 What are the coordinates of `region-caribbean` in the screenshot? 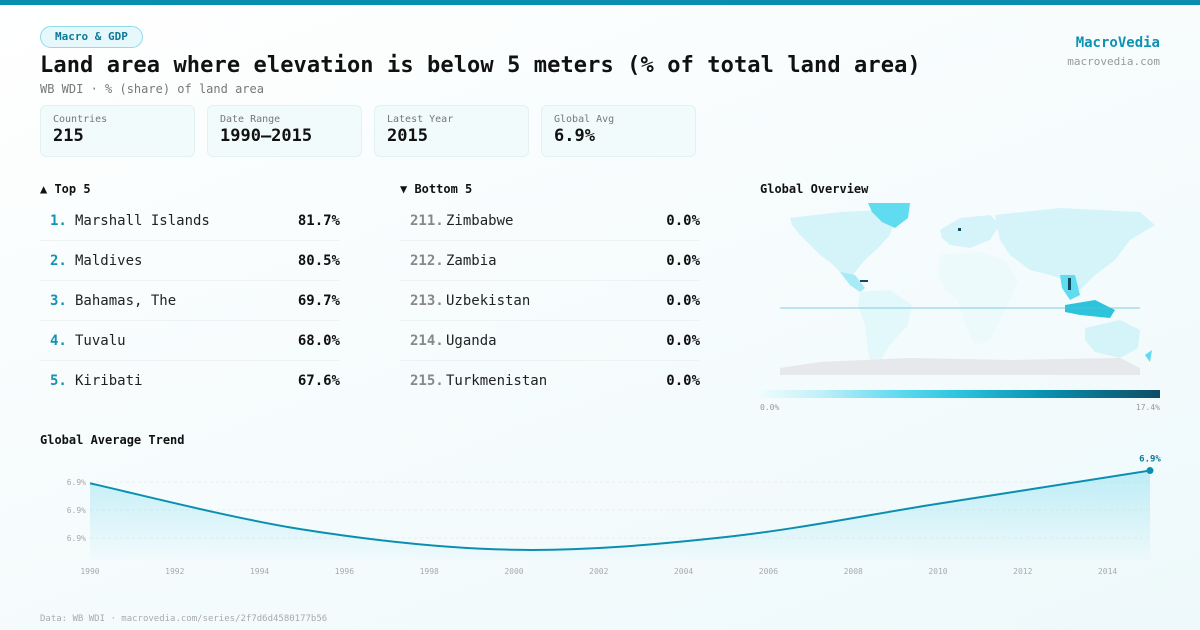 It's located at (864, 281).